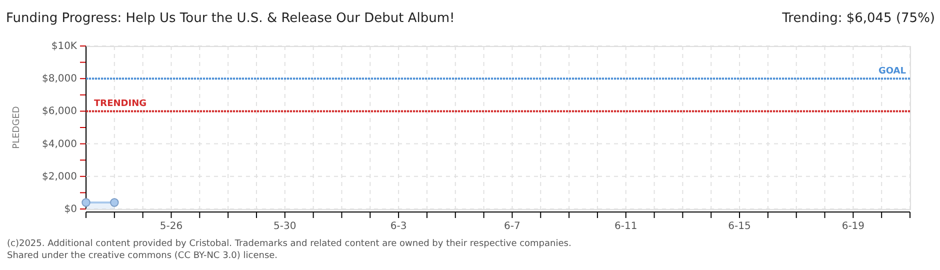 This screenshot has width=940, height=270. I want to click on chart-title: Funding Progress: Help Us Tour the U.S. & Release Our Debut Album!, so click(230, 18).